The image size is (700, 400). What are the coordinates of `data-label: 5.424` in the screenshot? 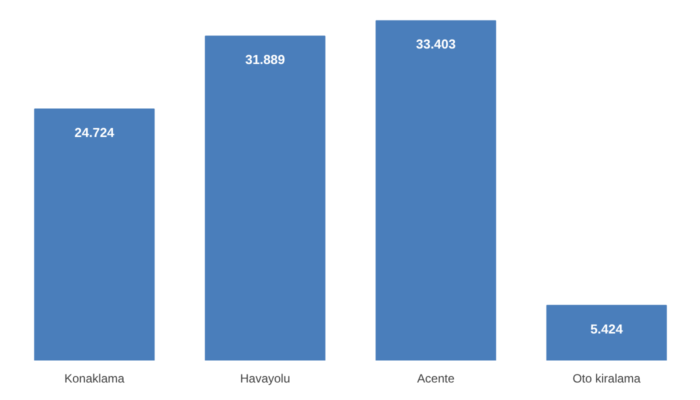 It's located at (607, 328).